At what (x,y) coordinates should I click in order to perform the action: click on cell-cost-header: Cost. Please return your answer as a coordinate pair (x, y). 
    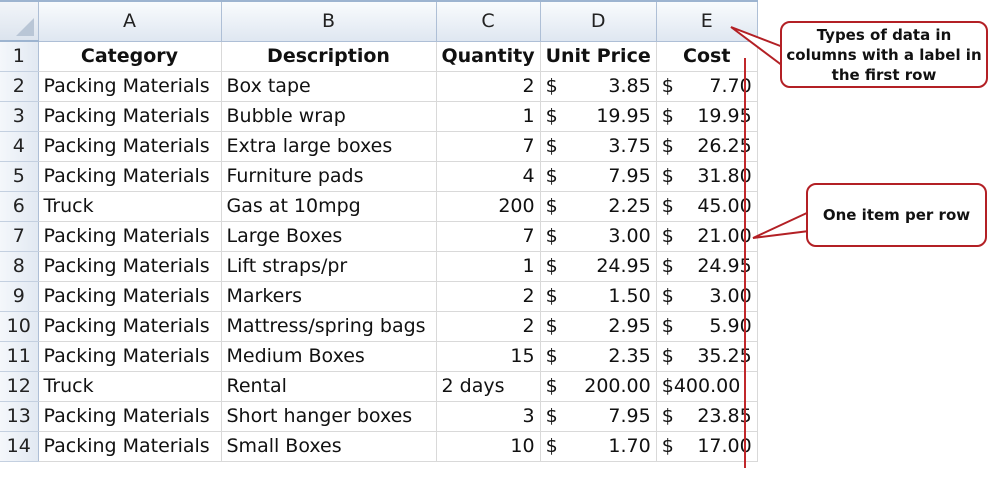
    Looking at the image, I should click on (707, 56).